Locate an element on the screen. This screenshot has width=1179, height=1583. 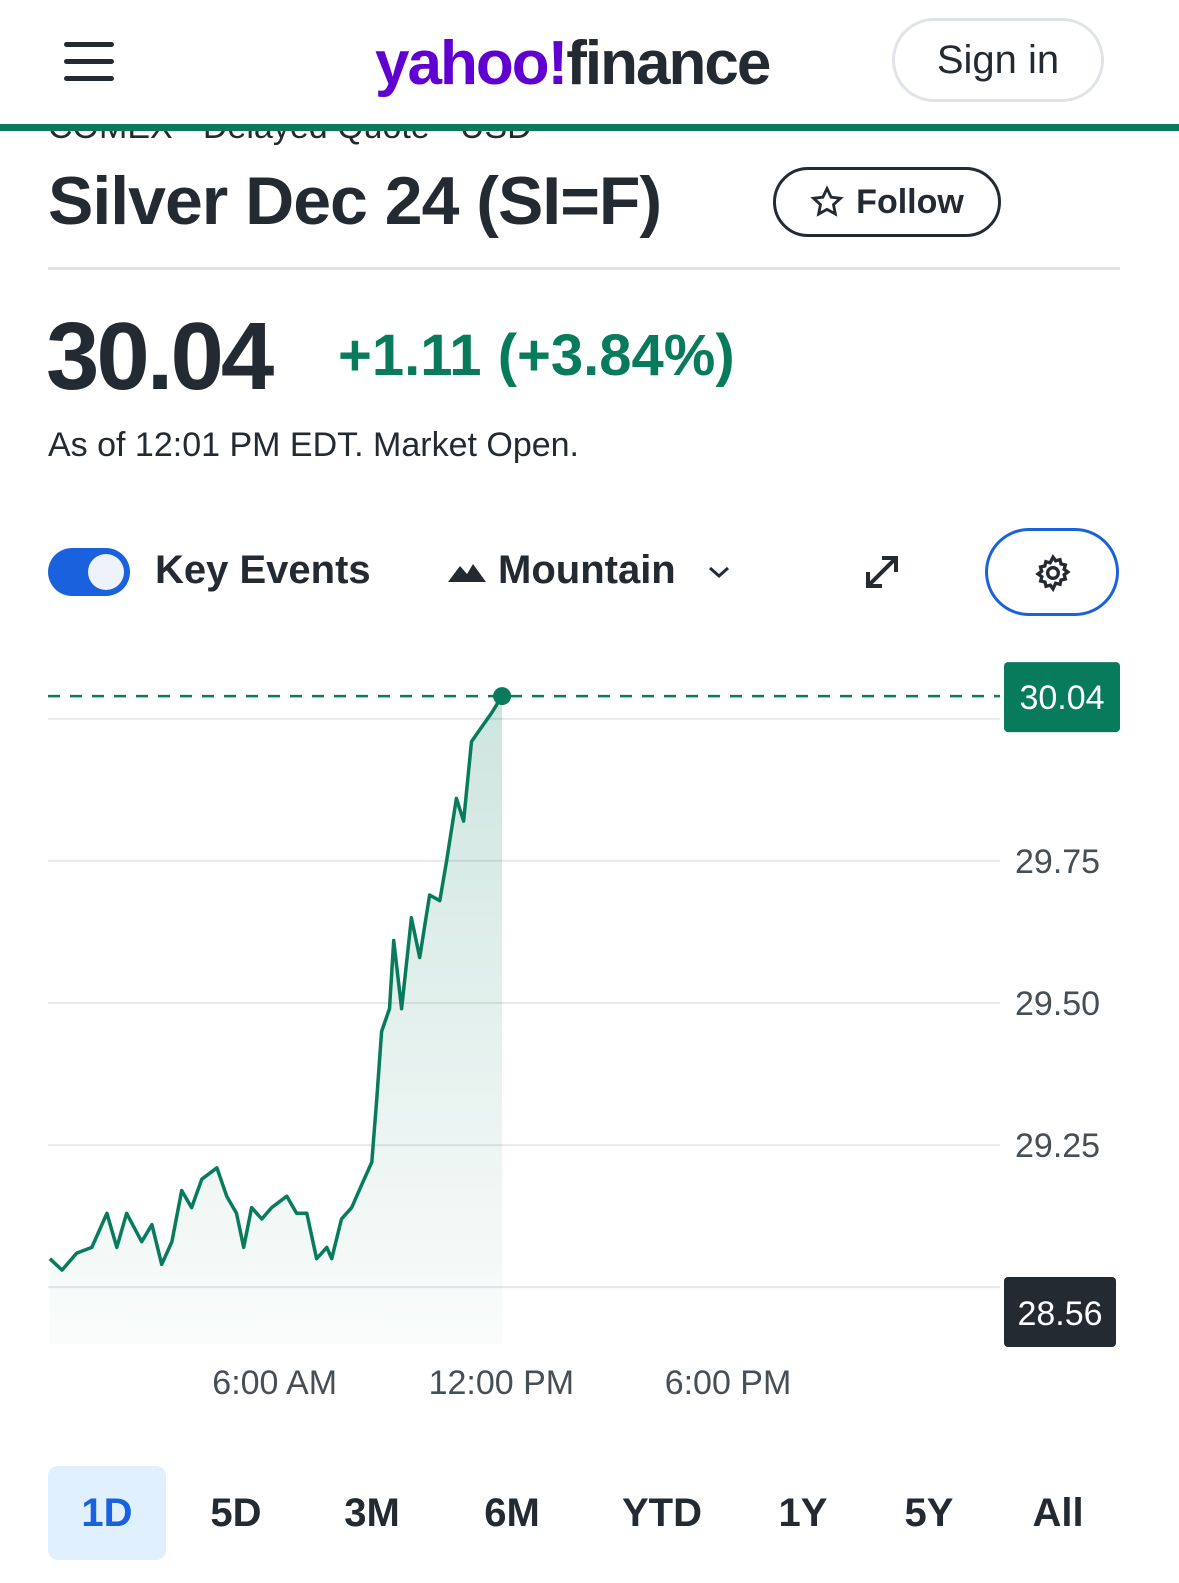
x-tick-label: 6:00 PM is located at coordinates (728, 1383).